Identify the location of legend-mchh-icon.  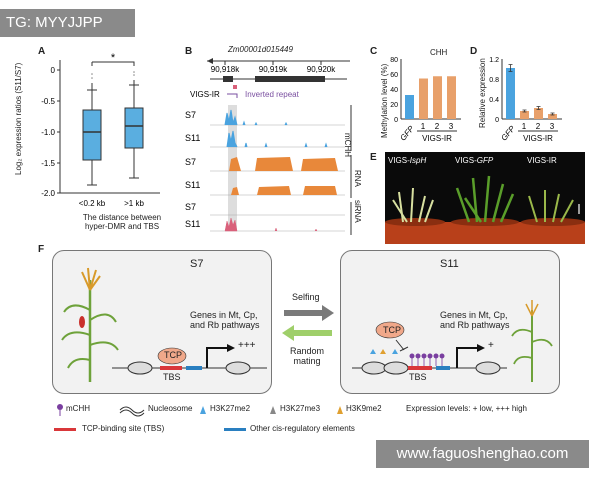
(60, 407).